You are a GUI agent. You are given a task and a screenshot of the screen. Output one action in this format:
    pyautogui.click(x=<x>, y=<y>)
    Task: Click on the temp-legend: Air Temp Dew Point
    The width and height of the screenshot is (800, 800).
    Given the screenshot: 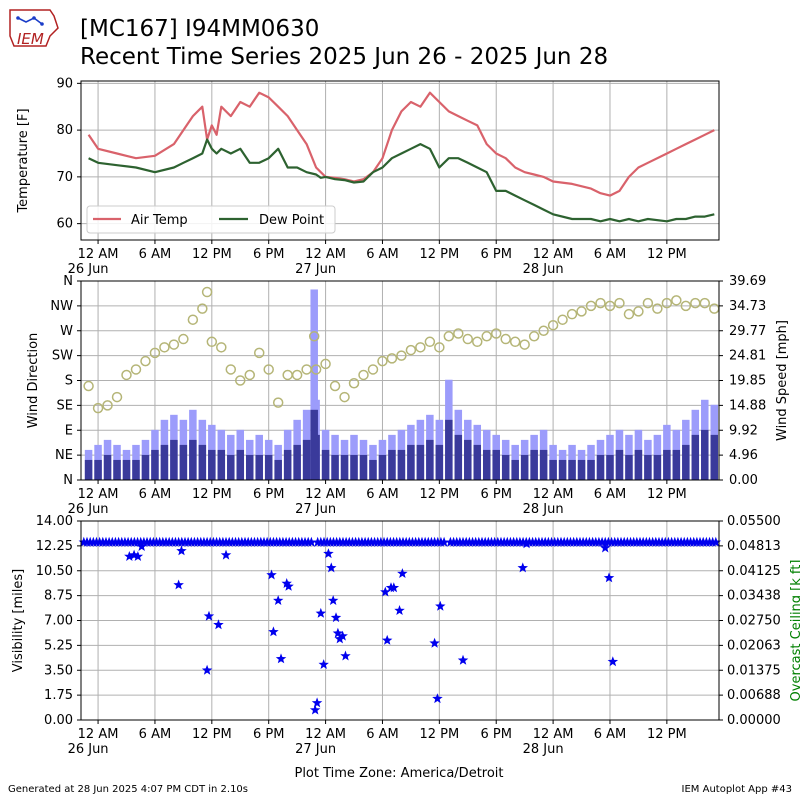 What is the action you would take?
    pyautogui.click(x=211, y=219)
    